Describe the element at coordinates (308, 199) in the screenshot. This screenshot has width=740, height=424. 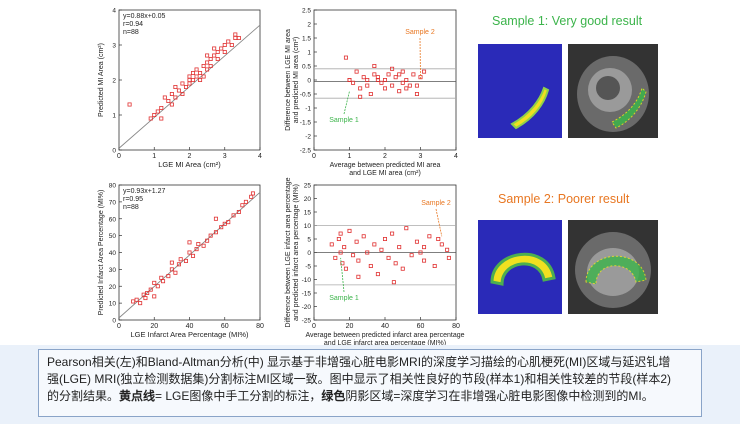
I see `y-tick-label-3: 20` at that location.